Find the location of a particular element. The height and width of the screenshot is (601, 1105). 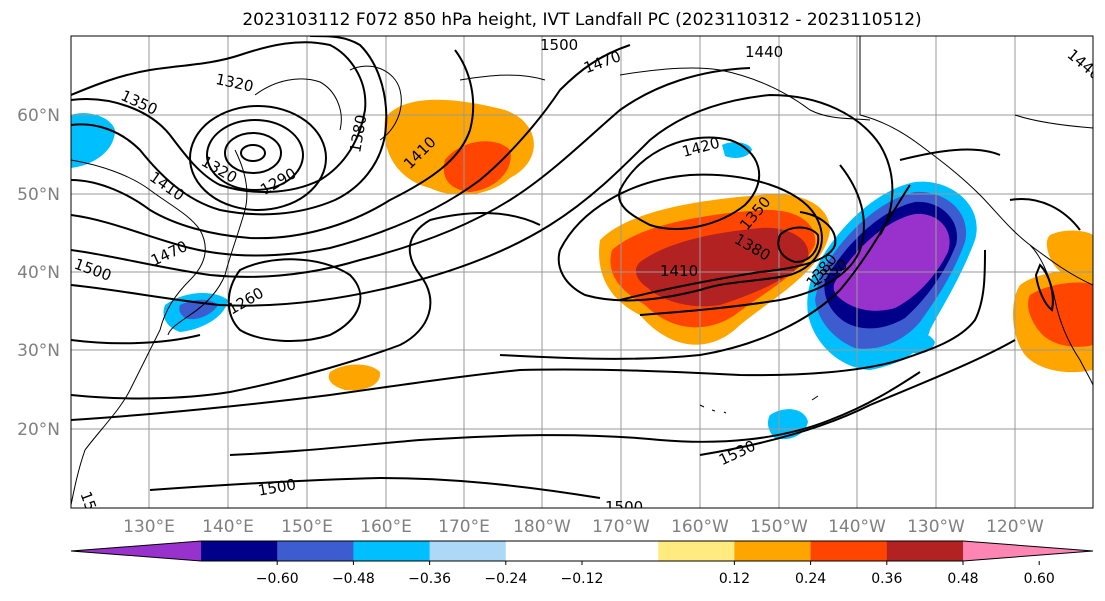

colorbar-outline is located at coordinates (582, 551).